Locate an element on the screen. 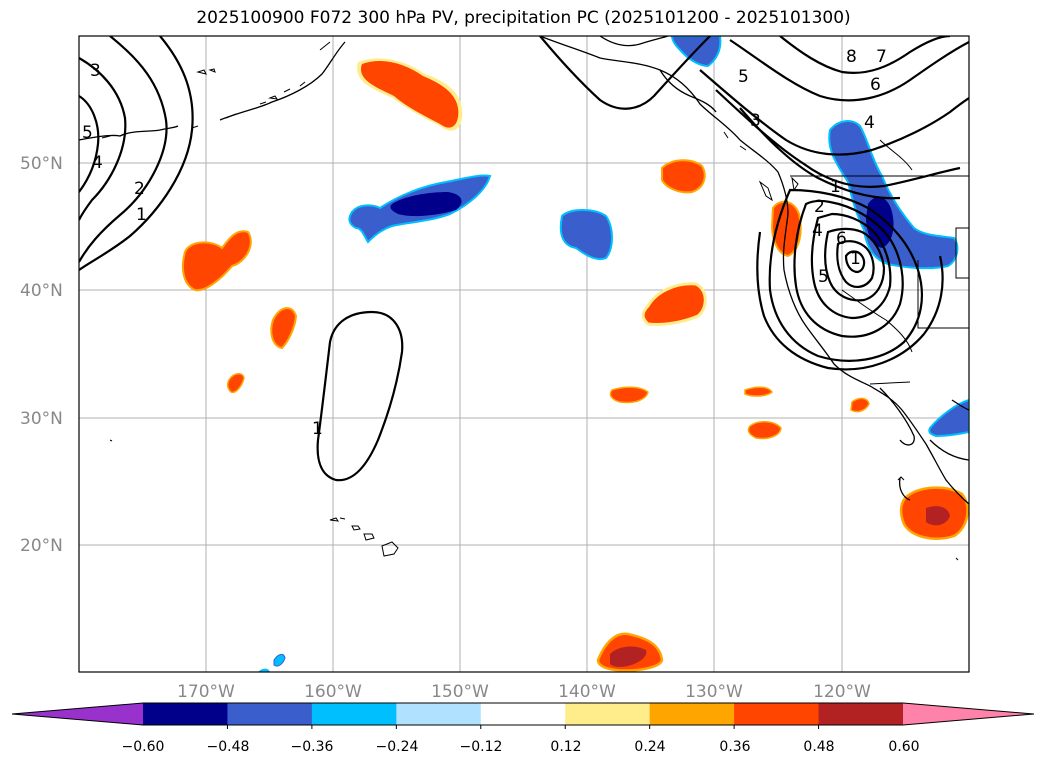  colorbar-tick-label: −0.24 is located at coordinates (397, 747).